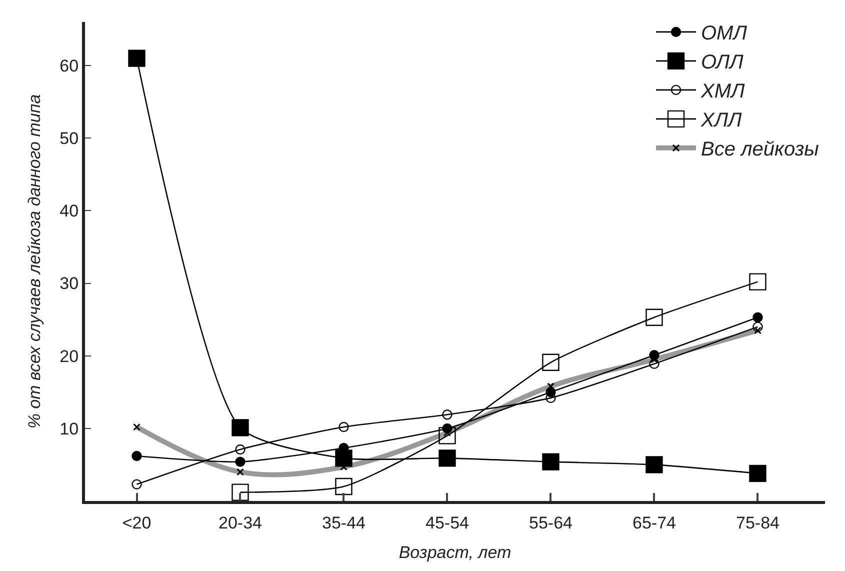 This screenshot has height=571, width=845. I want to click on legend-label: Все лейкозы, so click(760, 149).